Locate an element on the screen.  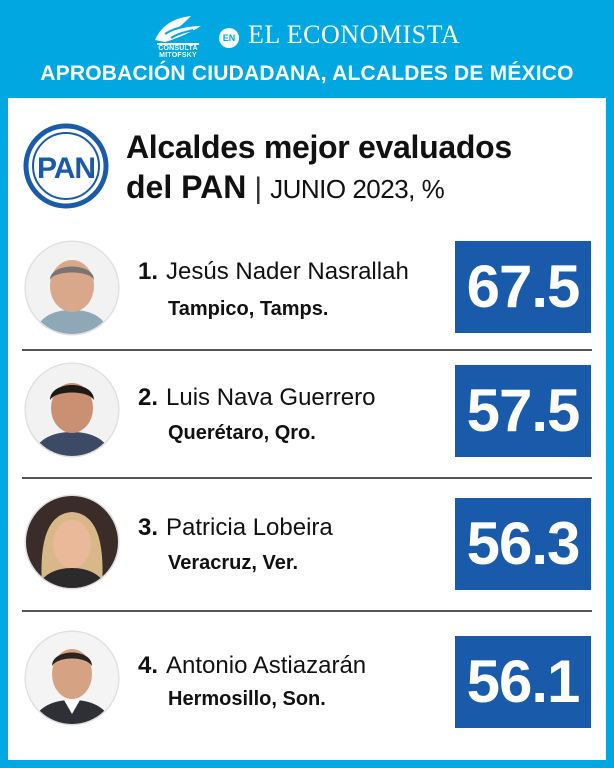
pan-logo: PAN is located at coordinates (66, 166).